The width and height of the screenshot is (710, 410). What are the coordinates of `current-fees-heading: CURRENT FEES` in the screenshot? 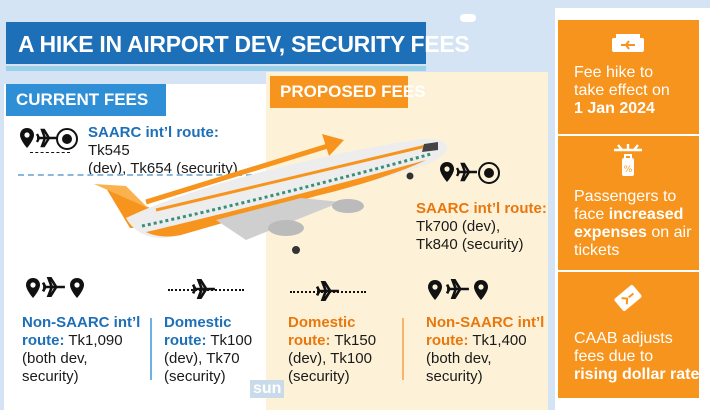 It's located at (86, 100).